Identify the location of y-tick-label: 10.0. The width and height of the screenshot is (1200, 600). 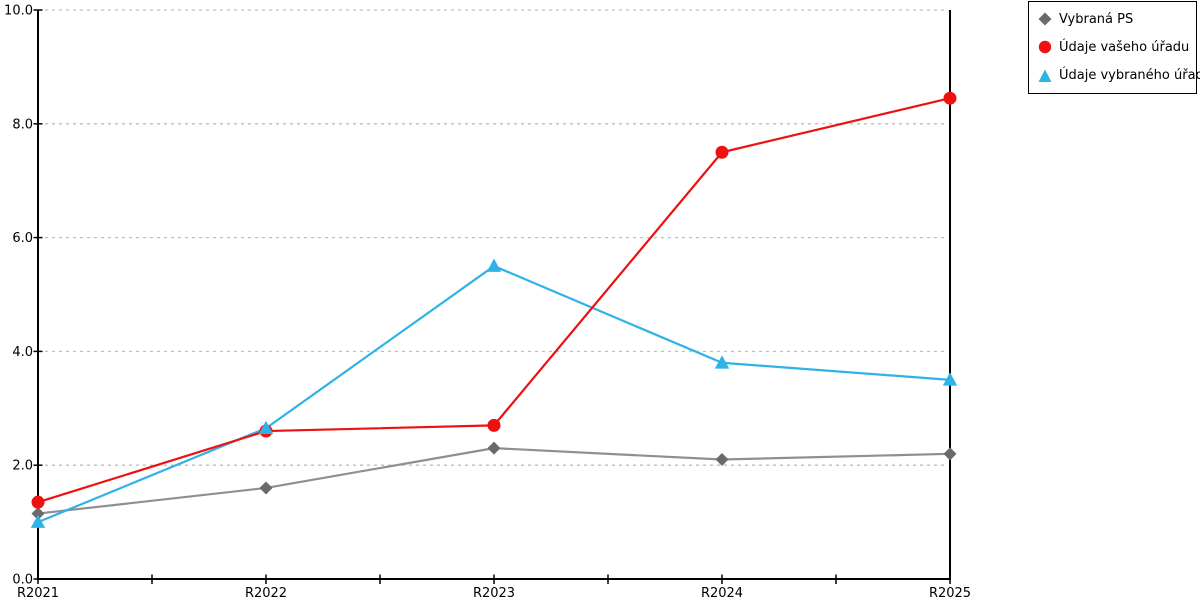
(18, 11).